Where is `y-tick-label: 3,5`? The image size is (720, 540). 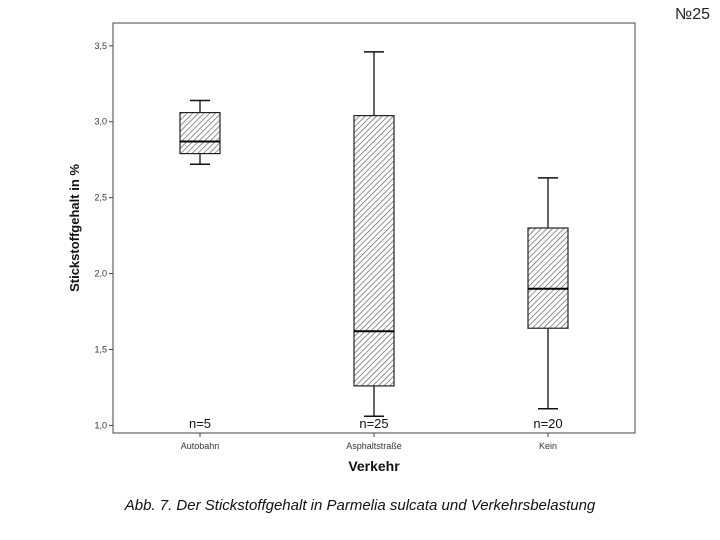 y-tick-label: 3,5 is located at coordinates (100, 46).